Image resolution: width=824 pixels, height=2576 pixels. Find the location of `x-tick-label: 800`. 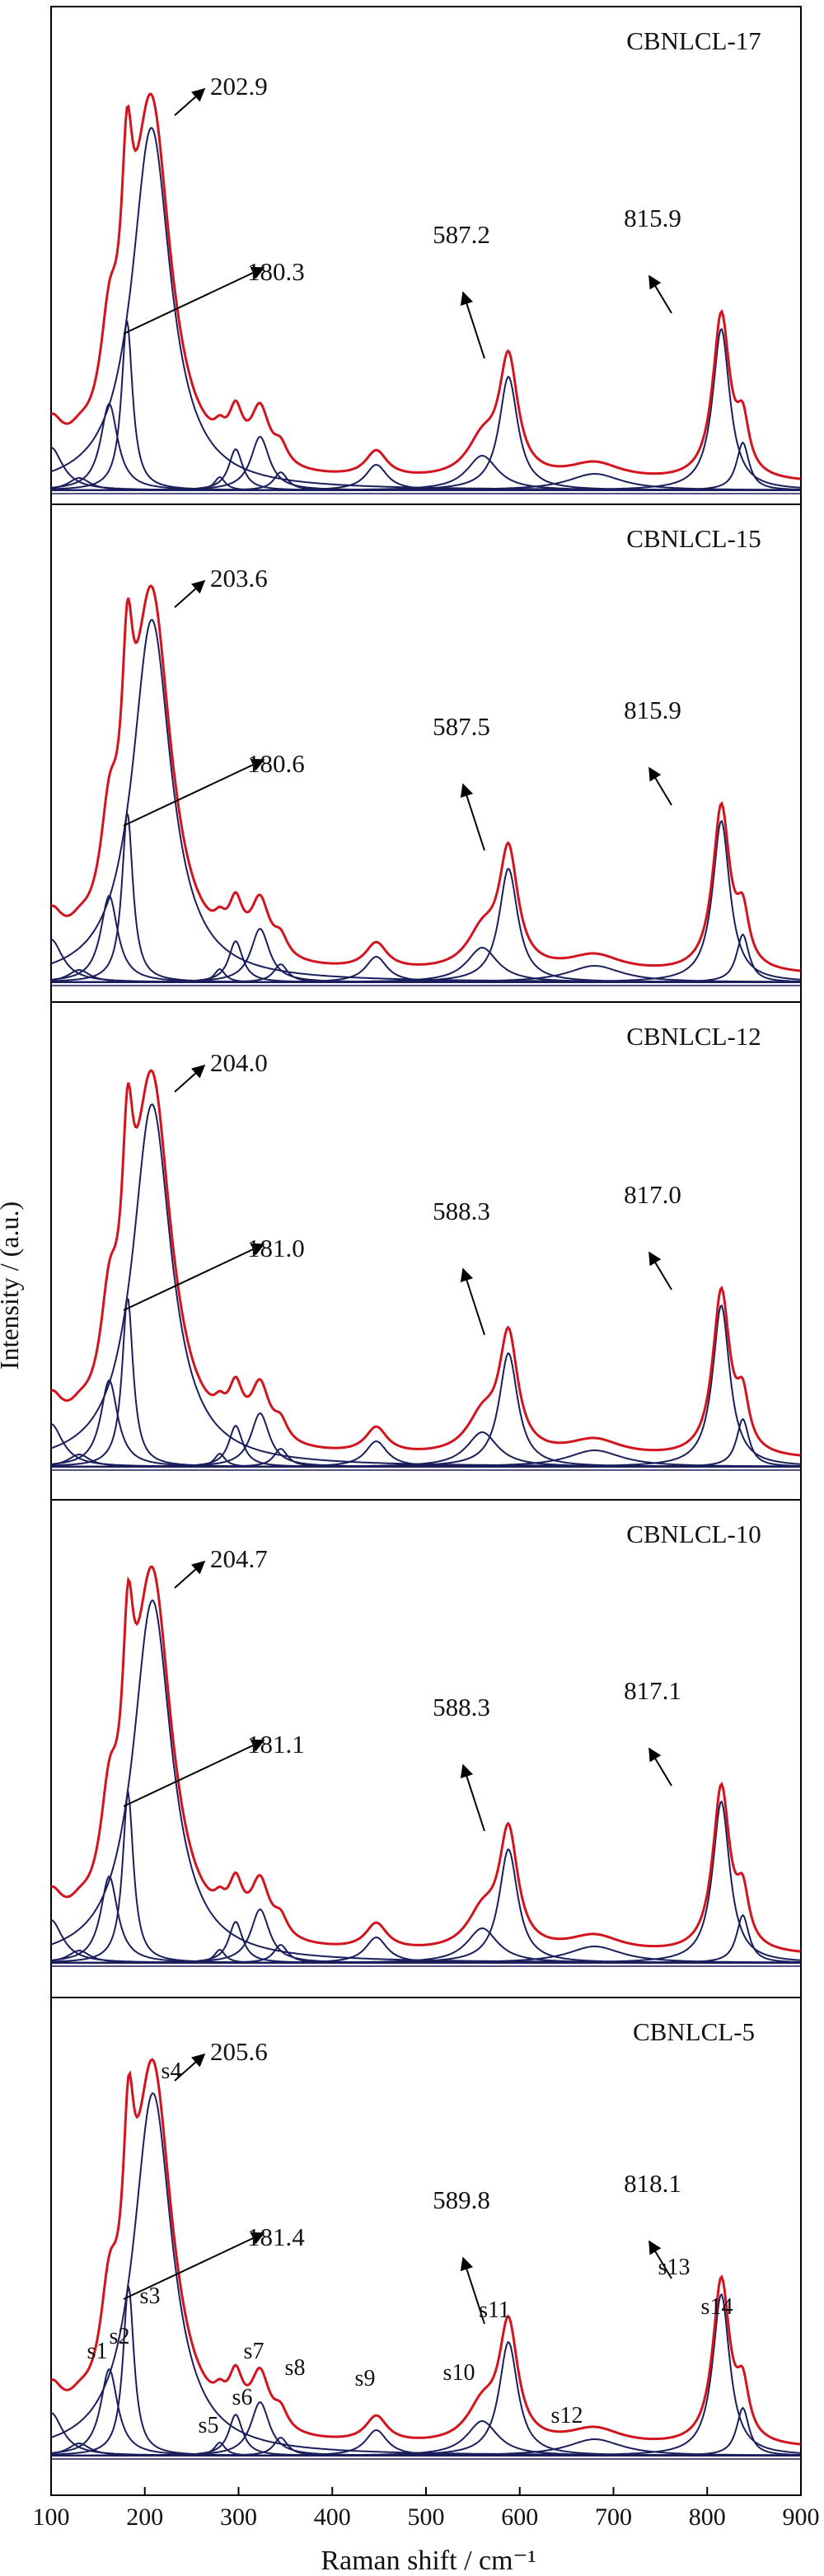

x-tick-label: 800 is located at coordinates (707, 2517).